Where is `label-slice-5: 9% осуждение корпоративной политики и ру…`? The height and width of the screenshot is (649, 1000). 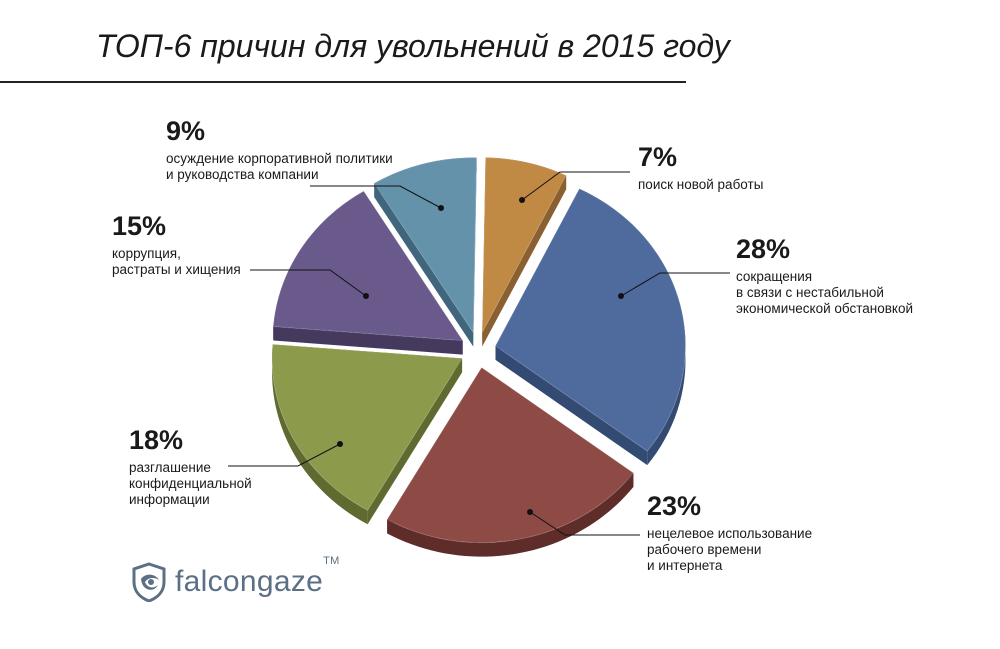
label-slice-5: 9% осуждение корпоративной политики и ру… is located at coordinates (279, 150).